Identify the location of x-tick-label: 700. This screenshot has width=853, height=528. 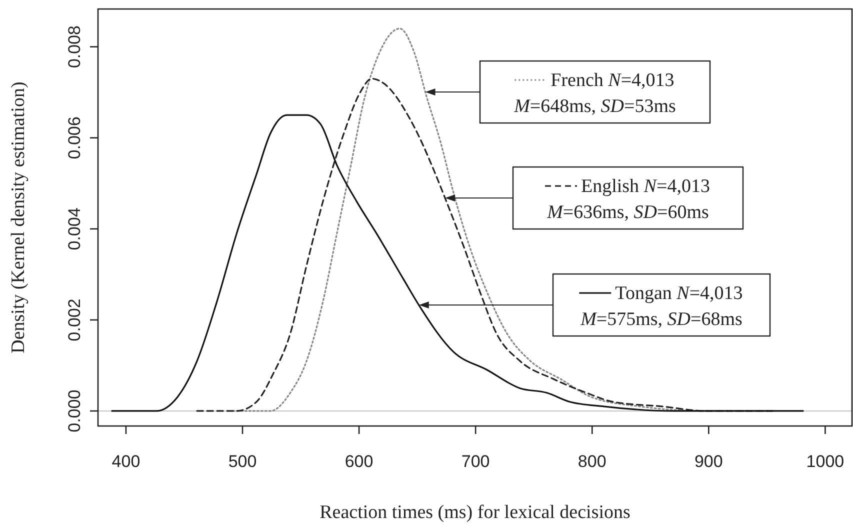
(475, 461).